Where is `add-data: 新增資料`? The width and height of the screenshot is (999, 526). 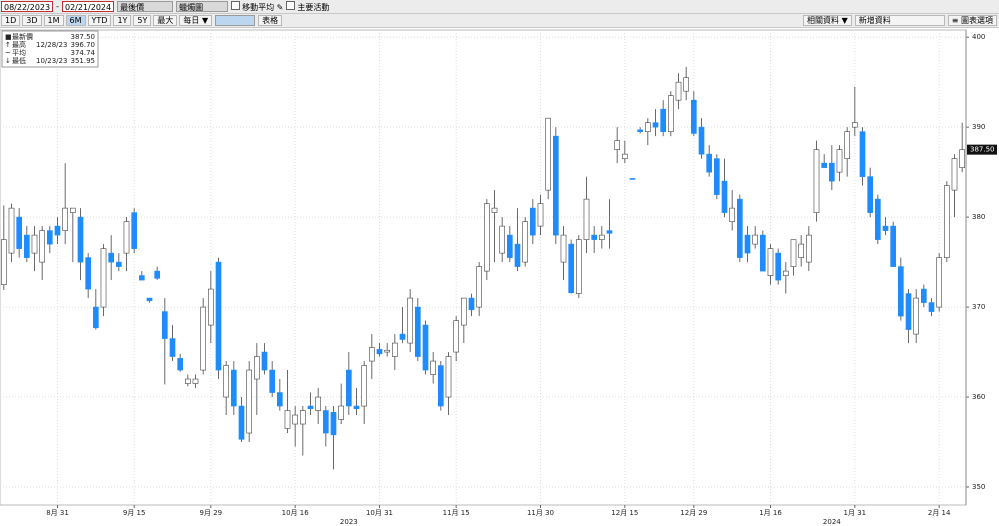
add-data: 新增資料 is located at coordinates (899, 20).